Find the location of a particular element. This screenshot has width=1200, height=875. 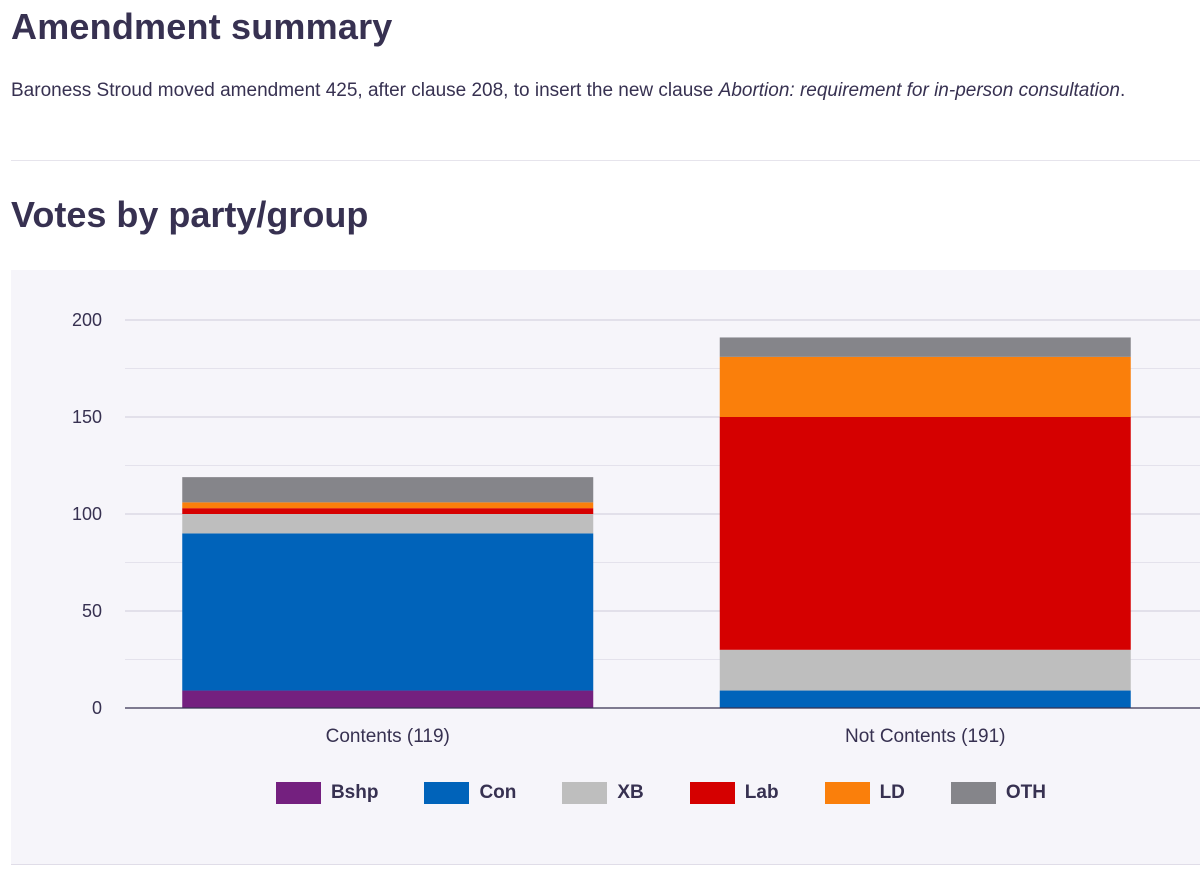

y-tick-label: 0 is located at coordinates (97, 708).